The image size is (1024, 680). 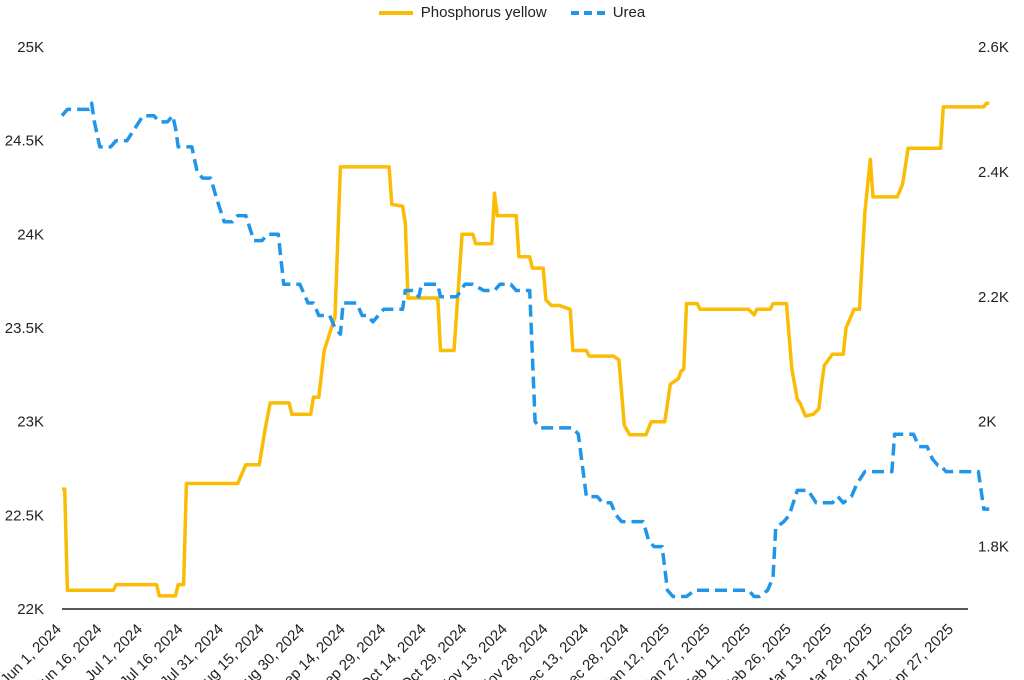 I want to click on y-left-tick-label: 23K, so click(x=30, y=422).